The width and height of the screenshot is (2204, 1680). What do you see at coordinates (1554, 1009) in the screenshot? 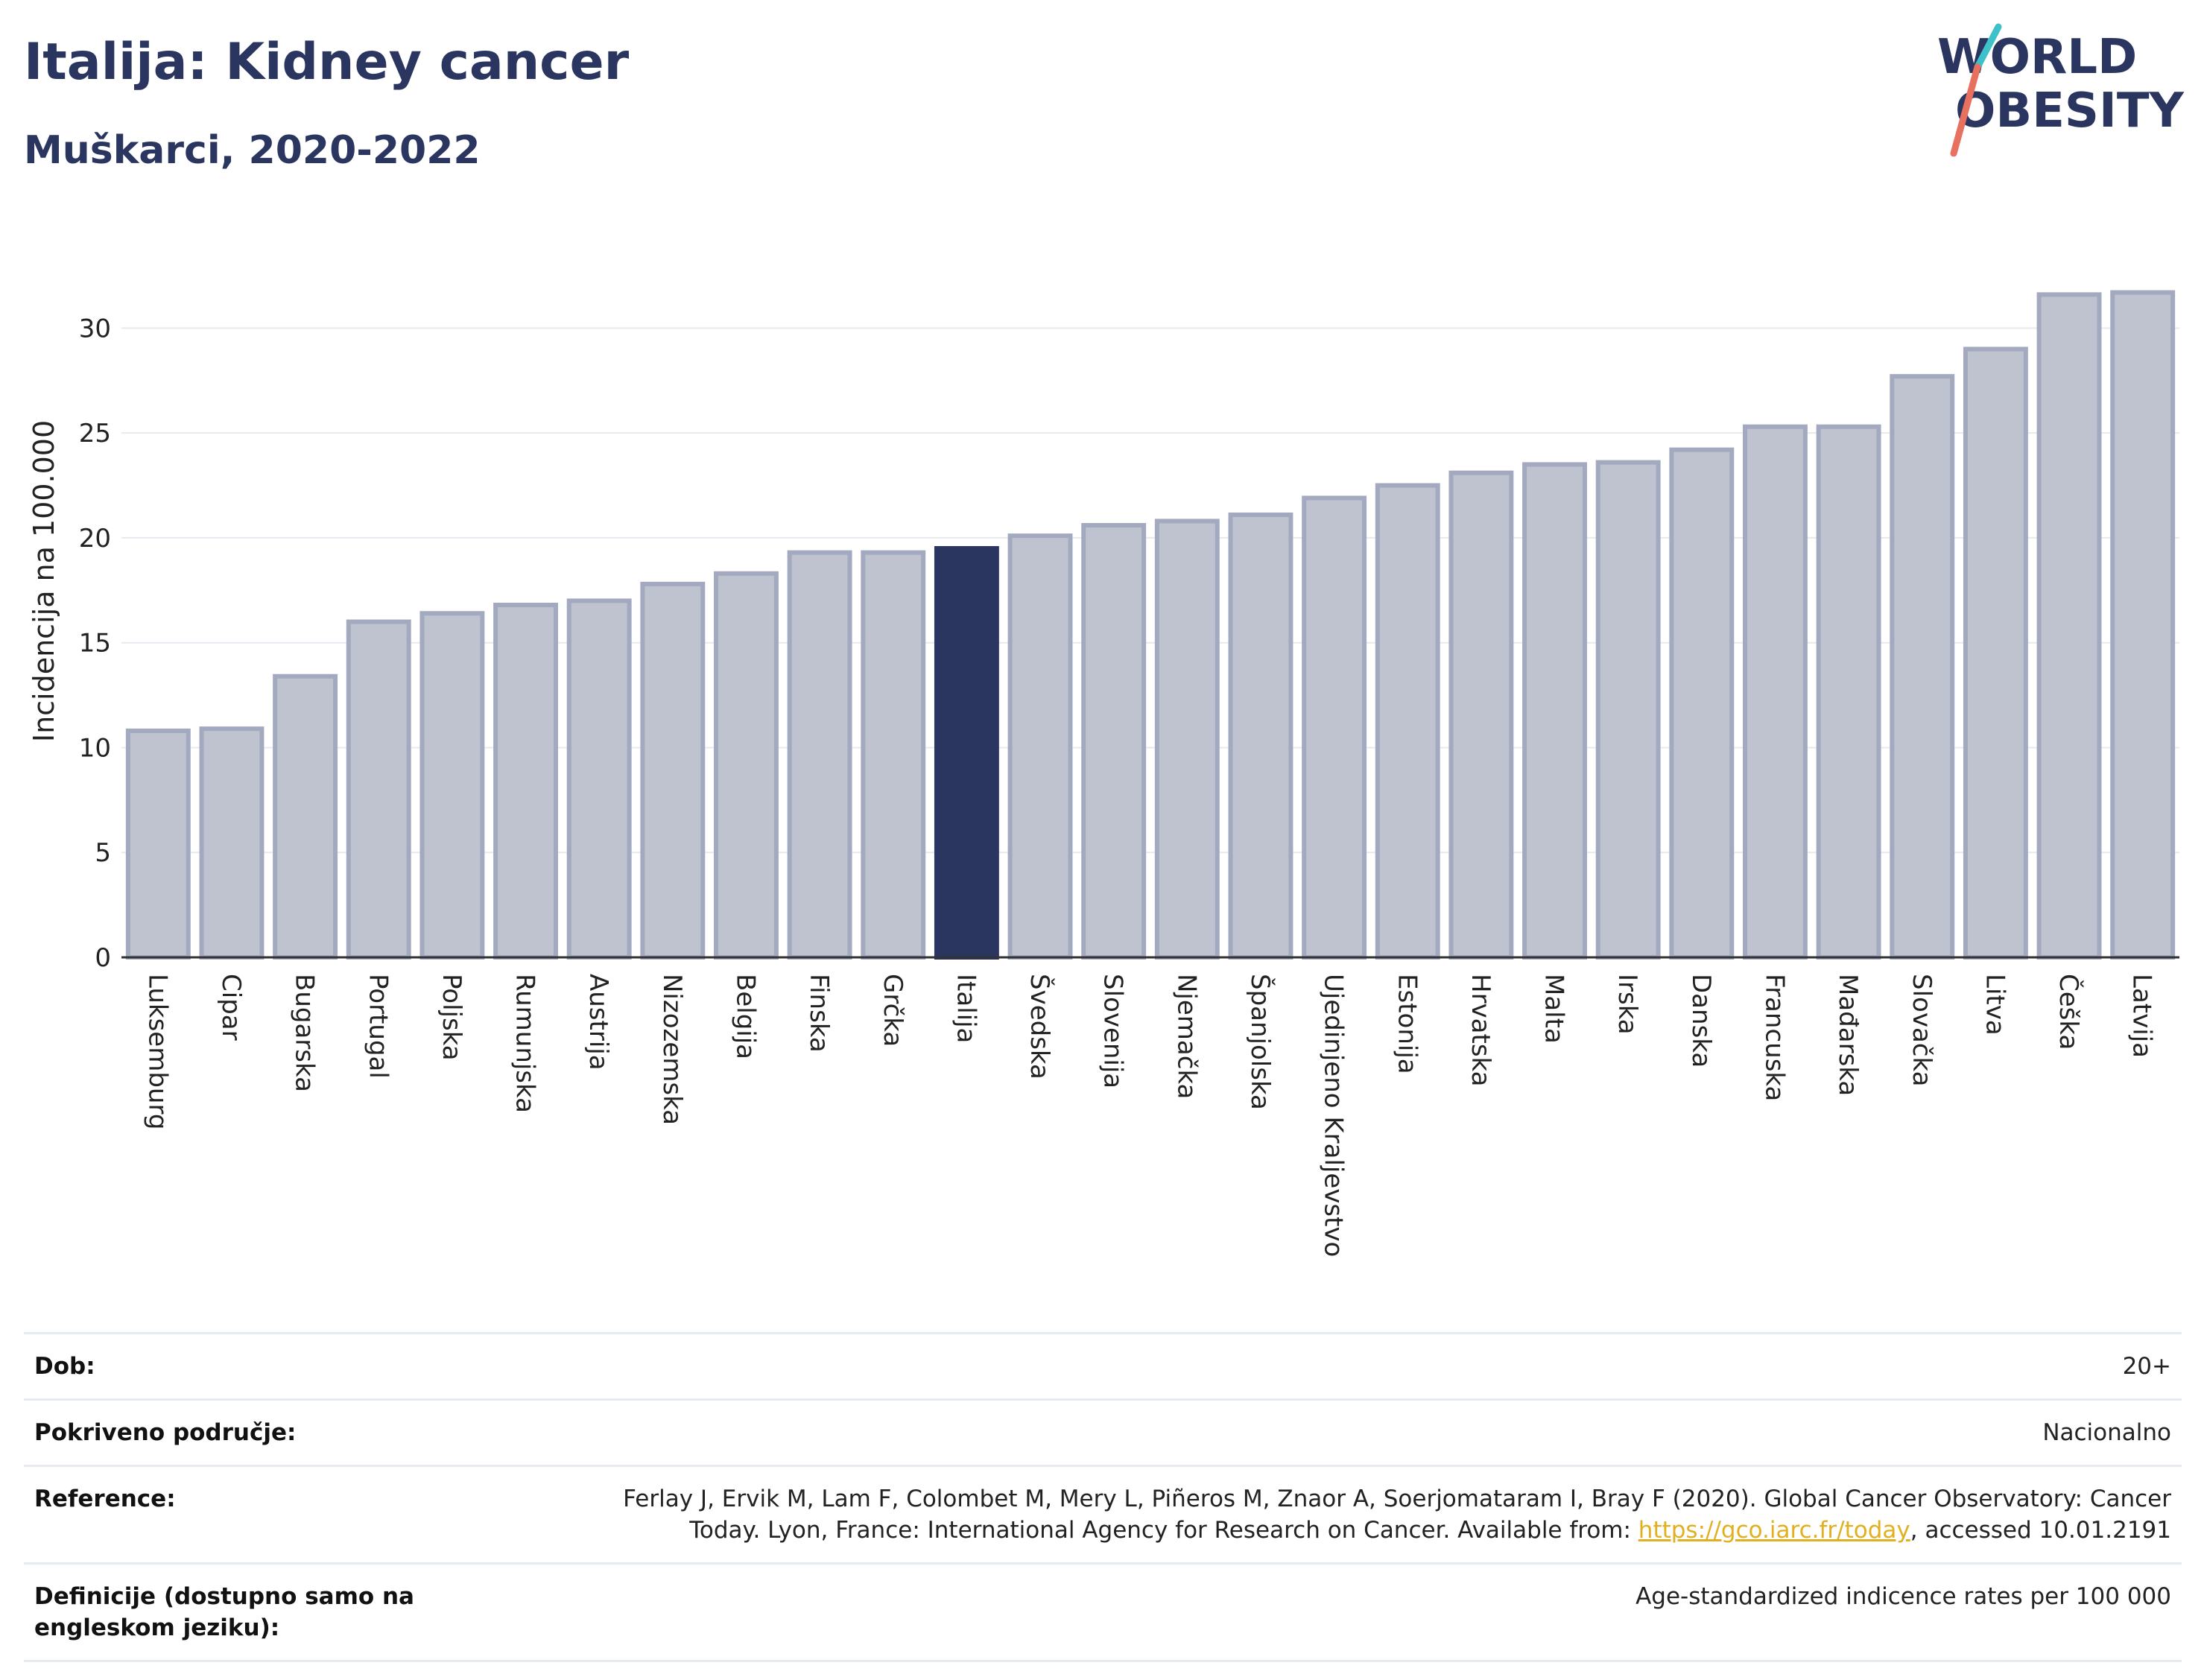
I see `x-tick-label: Malta` at bounding box center [1554, 1009].